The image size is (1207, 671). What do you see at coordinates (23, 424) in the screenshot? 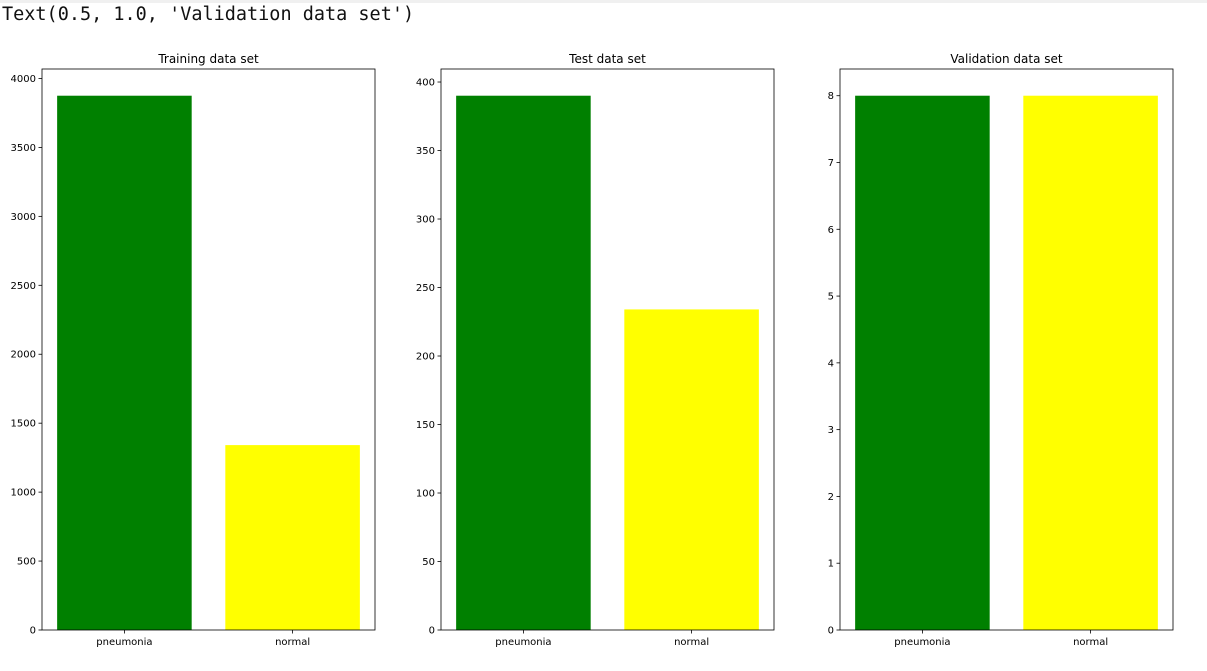
I see `y-tick-label: 1500` at bounding box center [23, 424].